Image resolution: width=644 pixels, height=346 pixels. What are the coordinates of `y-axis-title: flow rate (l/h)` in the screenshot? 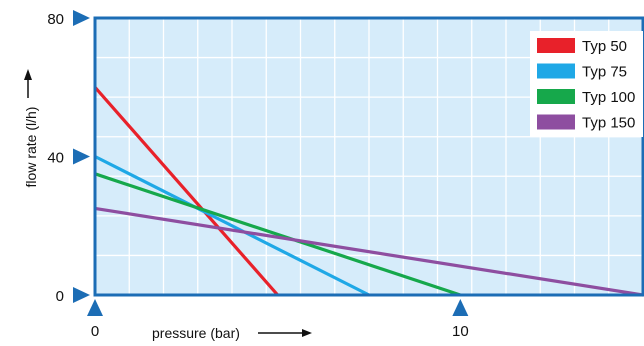 It's located at (31, 147).